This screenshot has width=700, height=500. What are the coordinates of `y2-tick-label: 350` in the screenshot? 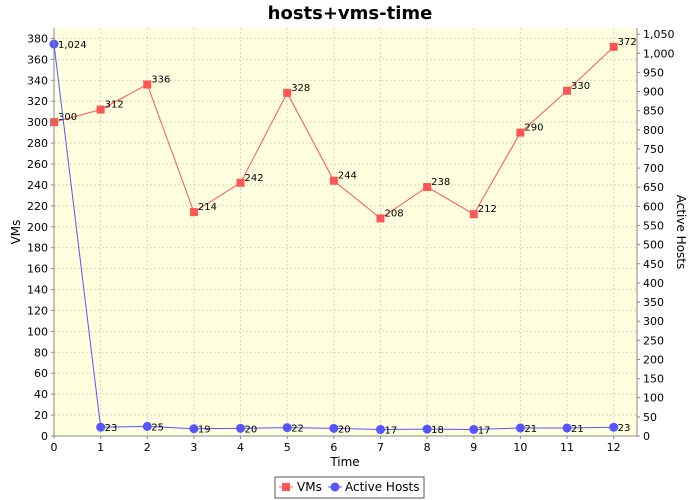 It's located at (653, 302).